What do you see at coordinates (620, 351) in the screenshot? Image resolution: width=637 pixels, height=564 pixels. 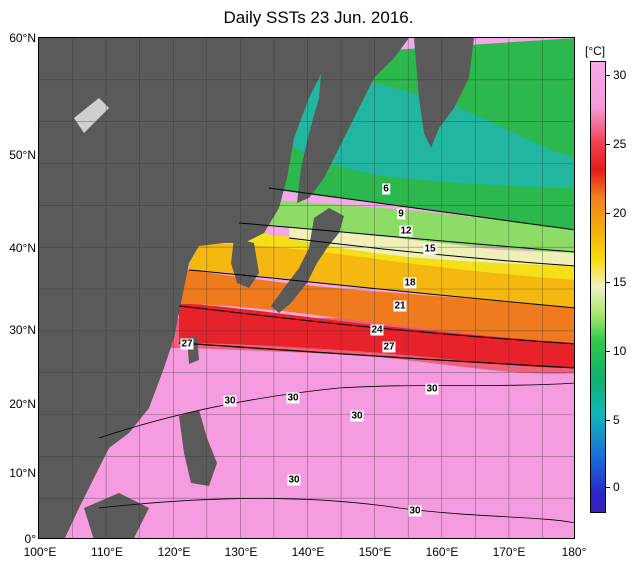 I see `colorbar-label: 10` at bounding box center [620, 351].